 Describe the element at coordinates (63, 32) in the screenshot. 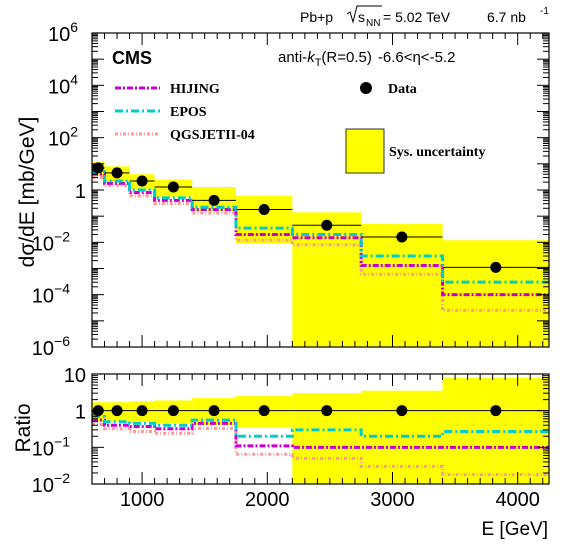

I see `y-tick-label: 10⁶` at that location.